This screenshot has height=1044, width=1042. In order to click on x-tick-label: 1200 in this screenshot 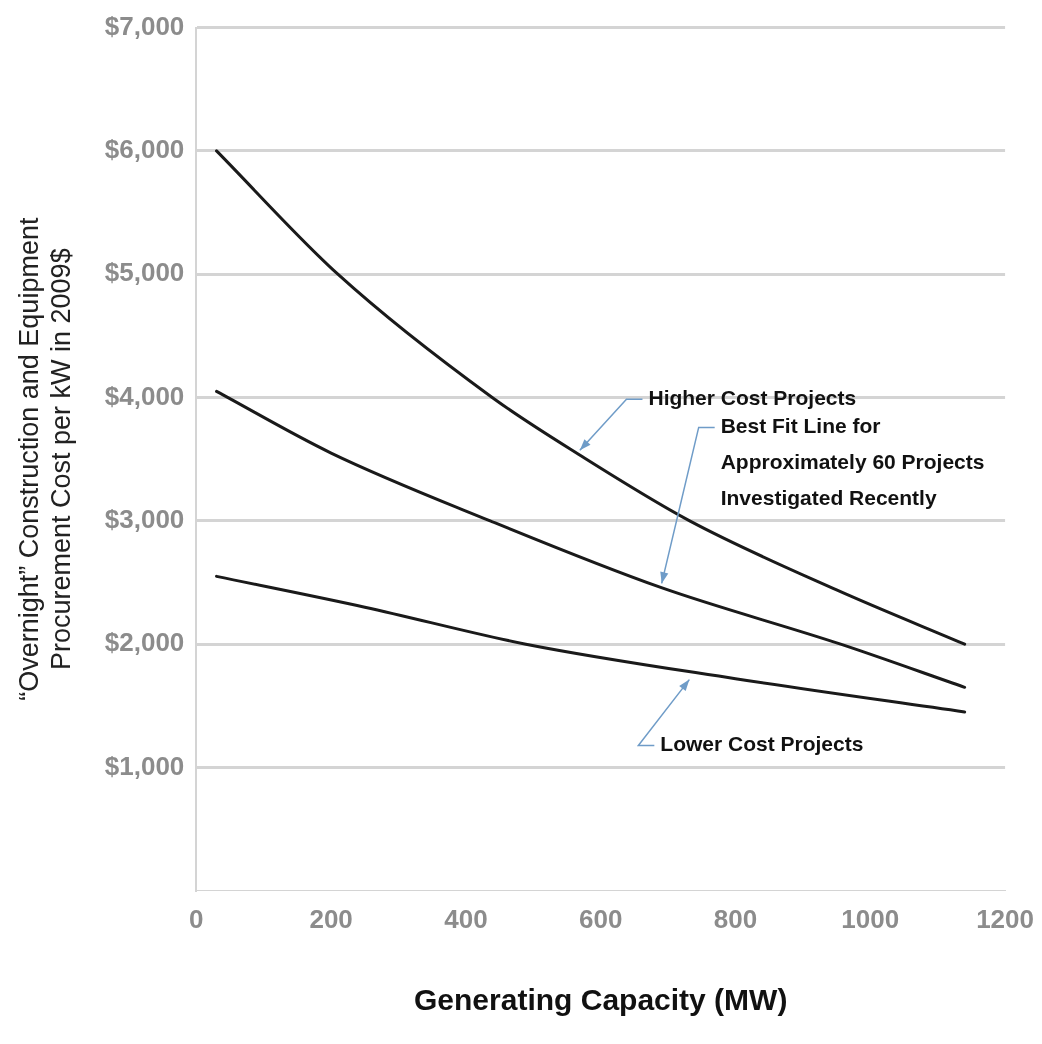, I will do `click(1005, 918)`.